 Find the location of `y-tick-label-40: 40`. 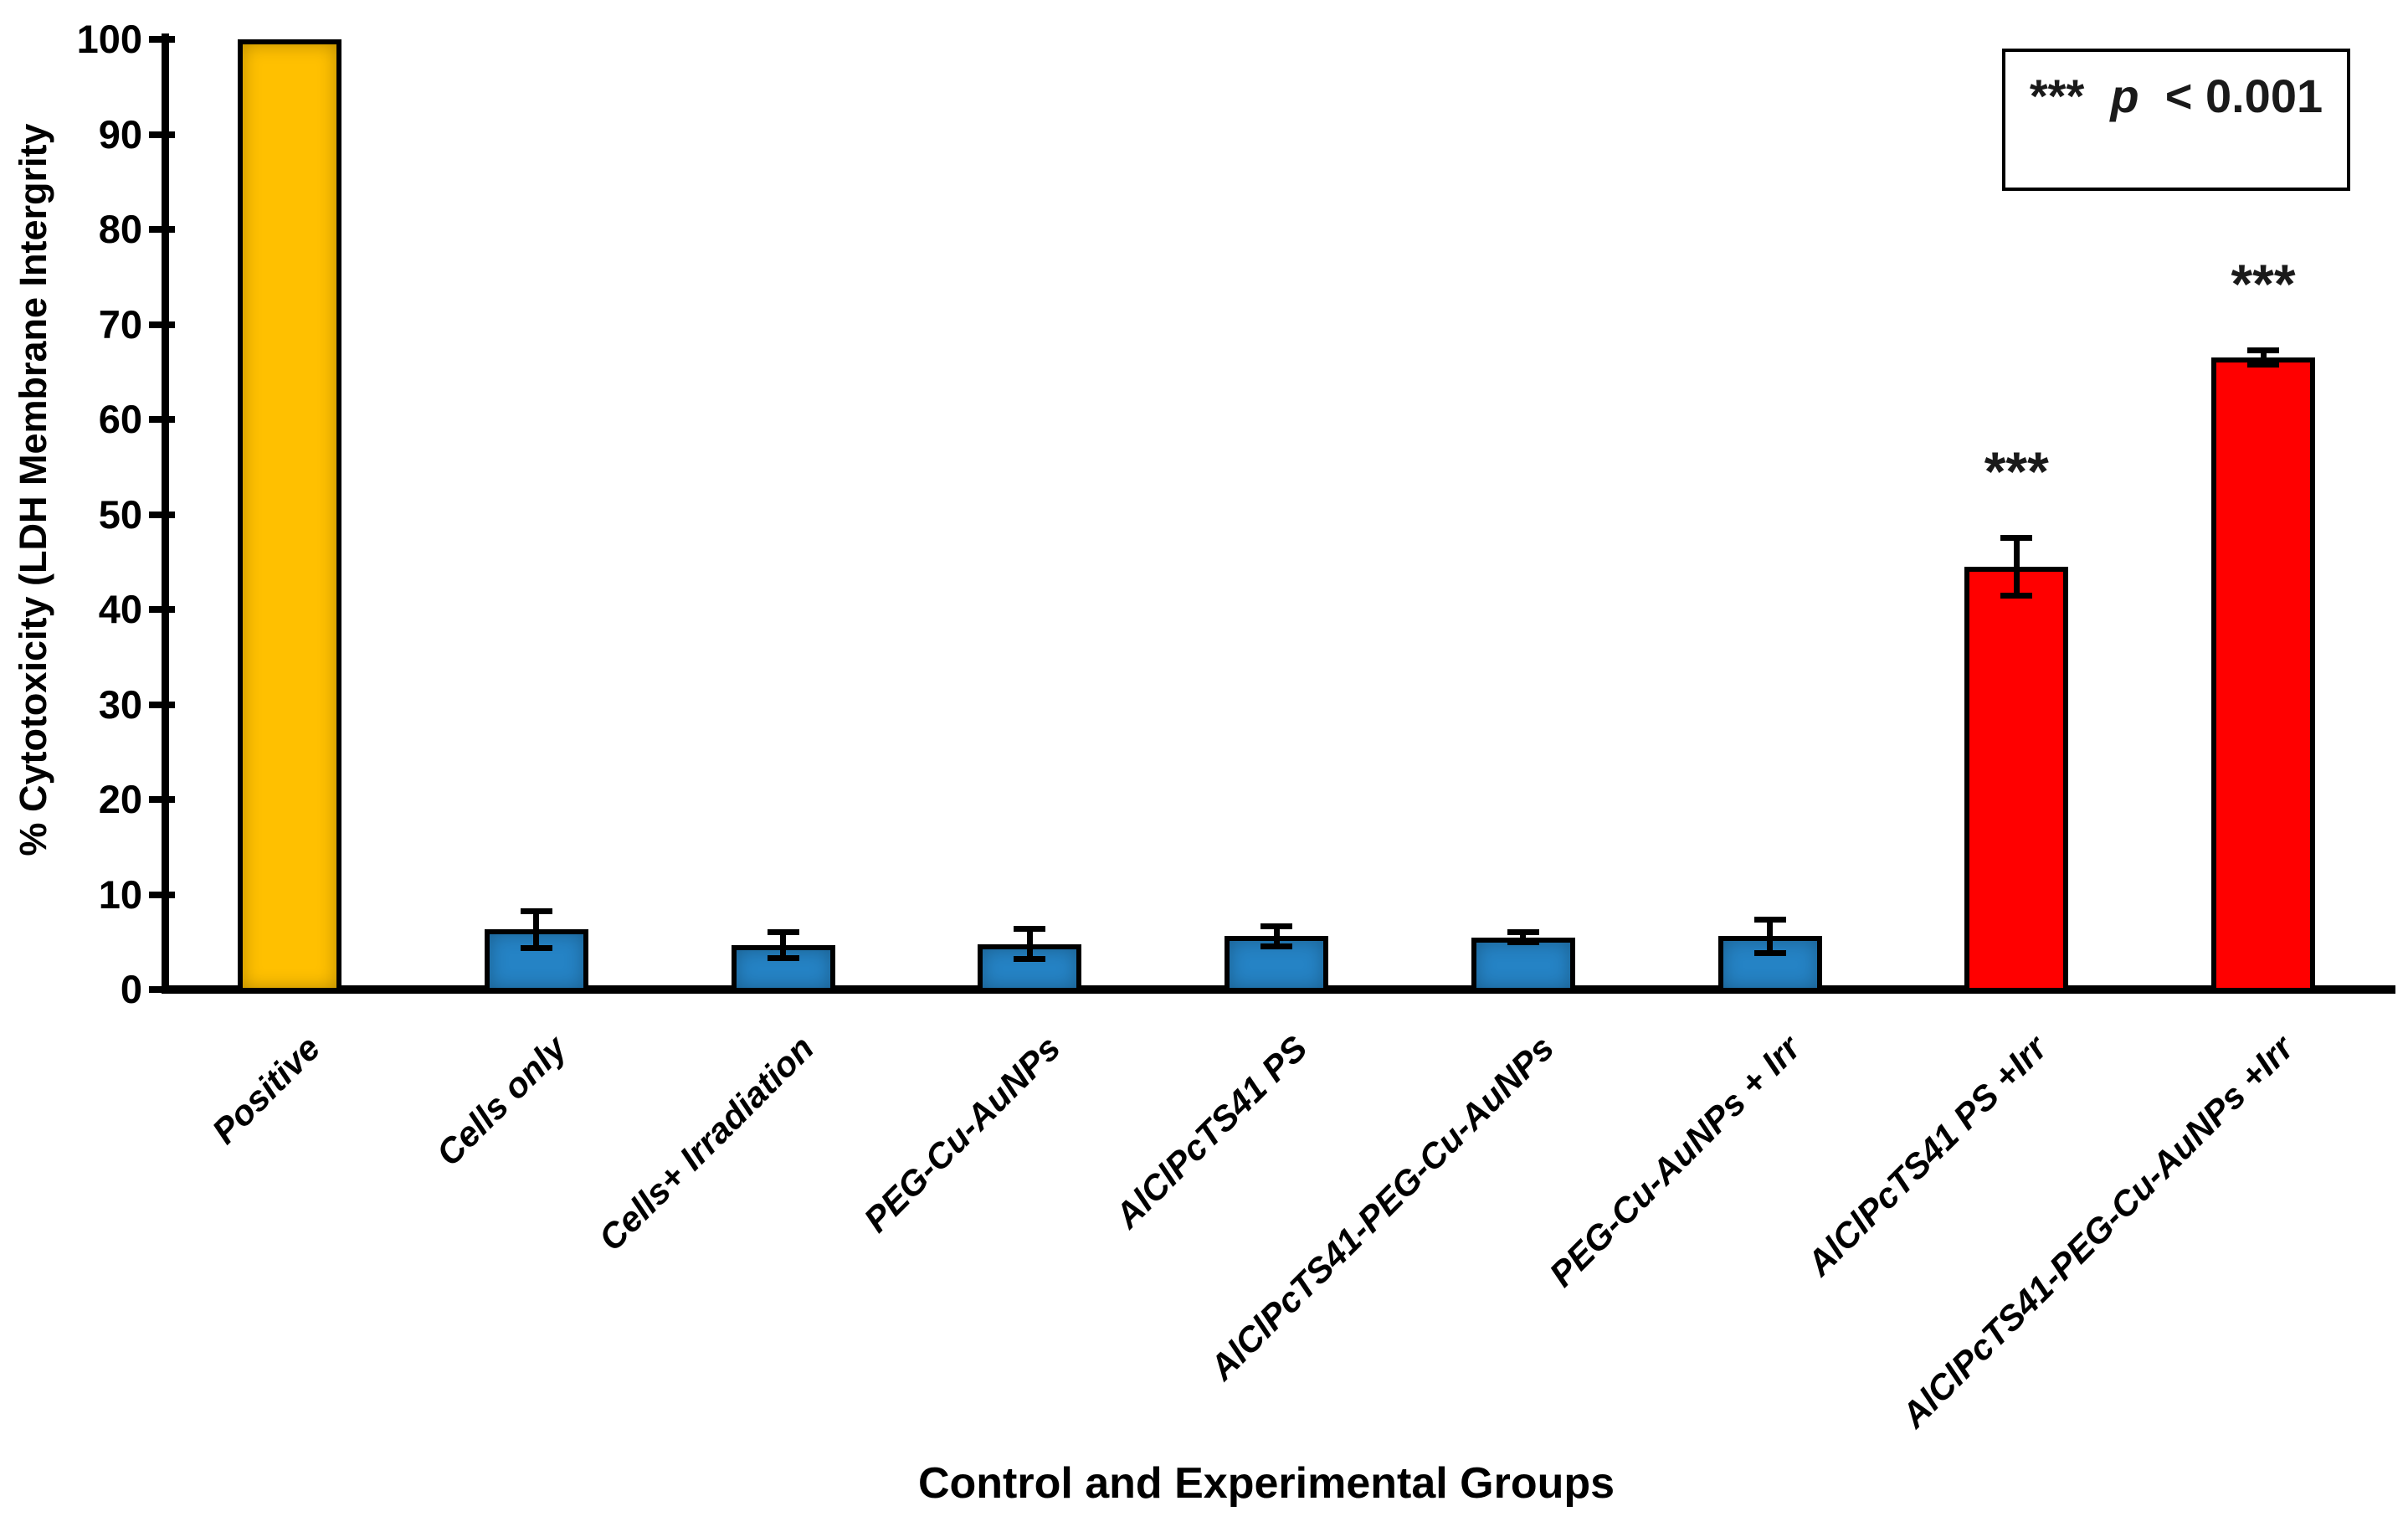

y-tick-label-40: 40 is located at coordinates (120, 609).